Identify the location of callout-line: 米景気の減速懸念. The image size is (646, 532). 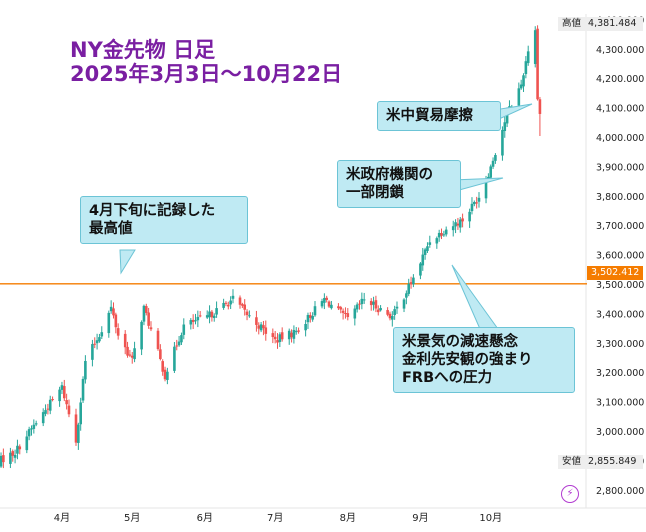
(460, 342).